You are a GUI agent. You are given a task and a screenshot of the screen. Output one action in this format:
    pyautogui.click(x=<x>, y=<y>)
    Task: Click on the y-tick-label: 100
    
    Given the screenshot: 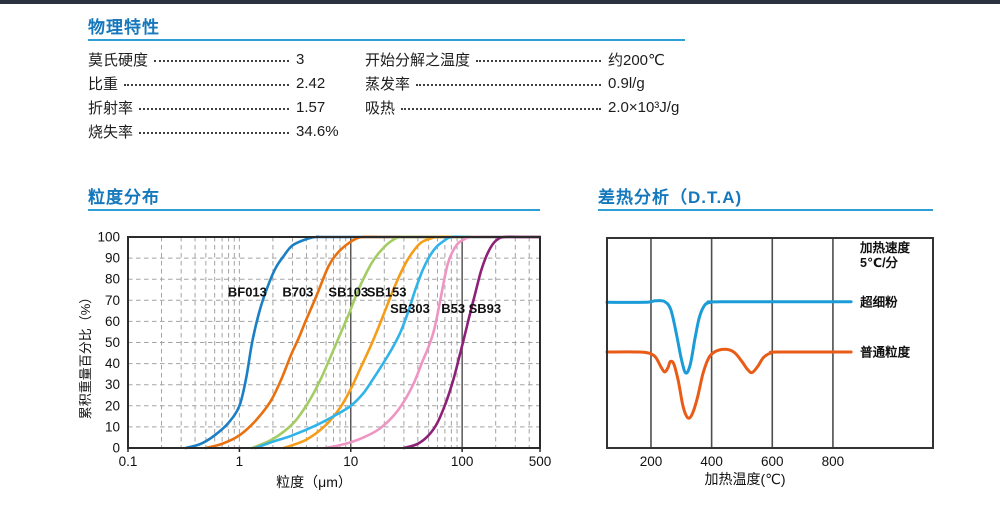 What is the action you would take?
    pyautogui.click(x=108, y=237)
    